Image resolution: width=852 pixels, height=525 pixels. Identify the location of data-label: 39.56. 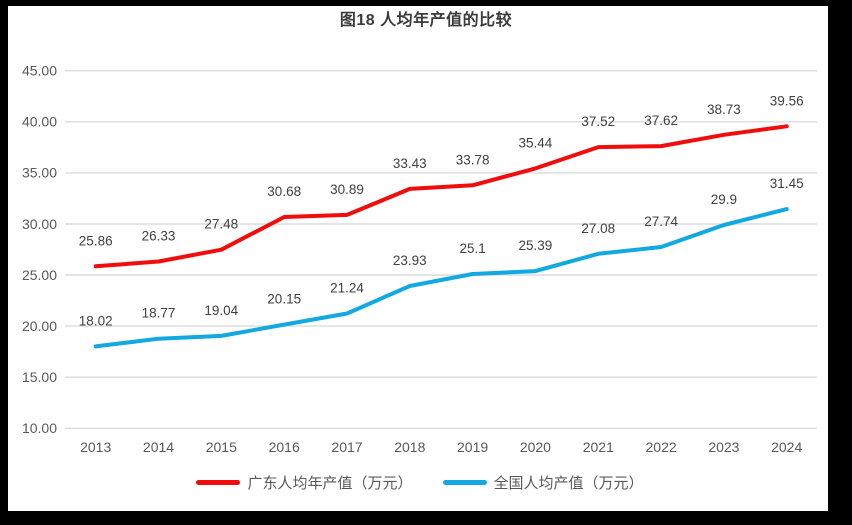
(787, 100).